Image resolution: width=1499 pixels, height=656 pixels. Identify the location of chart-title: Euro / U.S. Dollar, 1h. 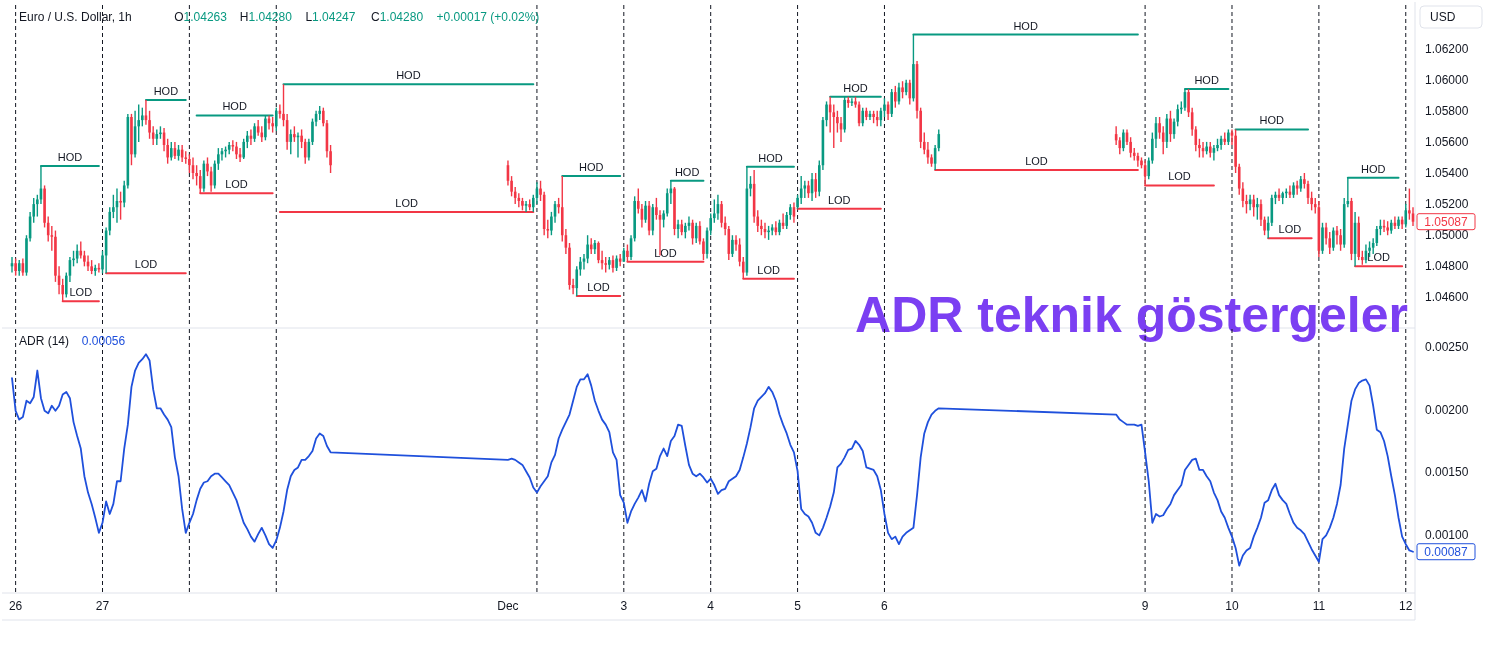
(75, 17).